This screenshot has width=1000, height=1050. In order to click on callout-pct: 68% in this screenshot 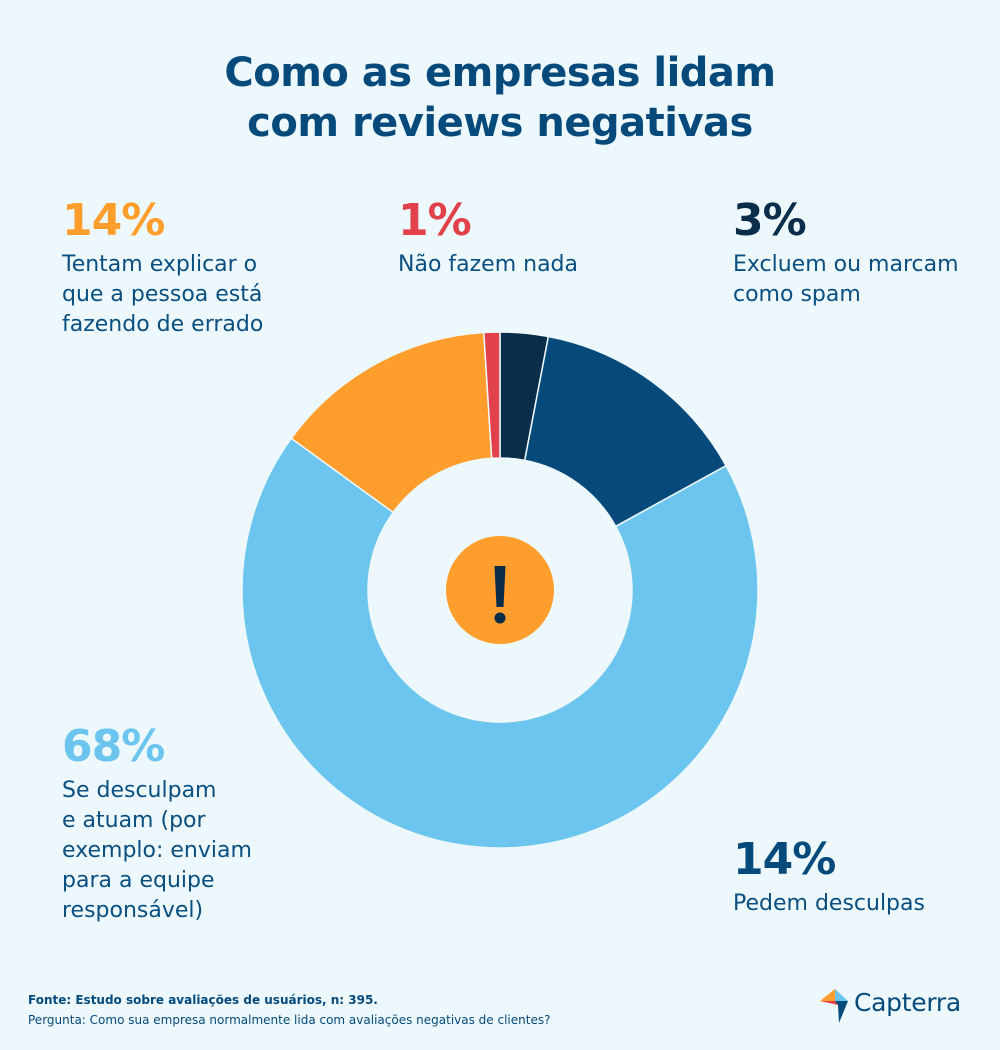, I will do `click(113, 746)`.